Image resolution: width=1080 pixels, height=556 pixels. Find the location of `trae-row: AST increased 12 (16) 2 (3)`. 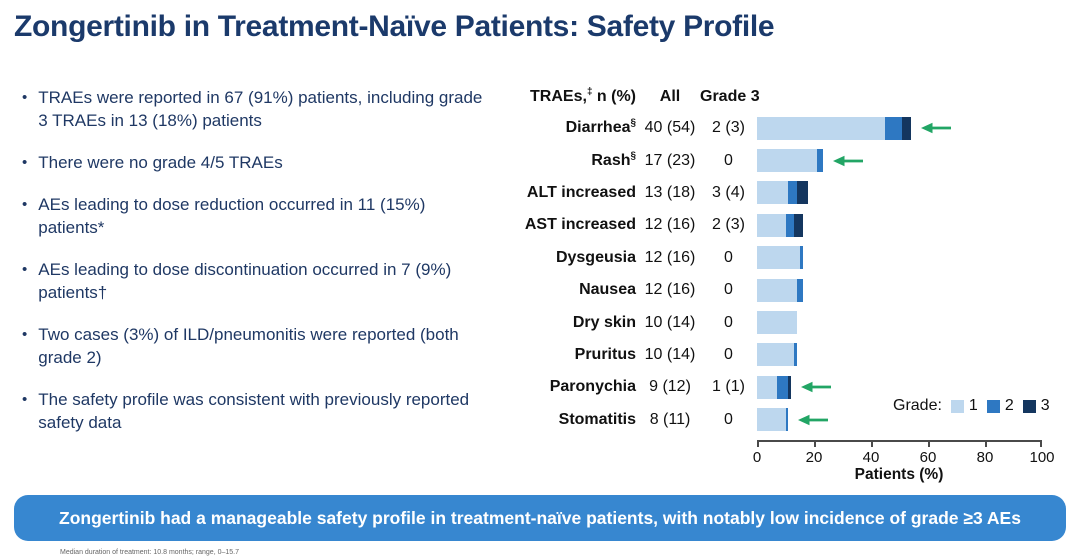

trae-row: AST increased 12 (16) 2 (3) is located at coordinates (792, 225).